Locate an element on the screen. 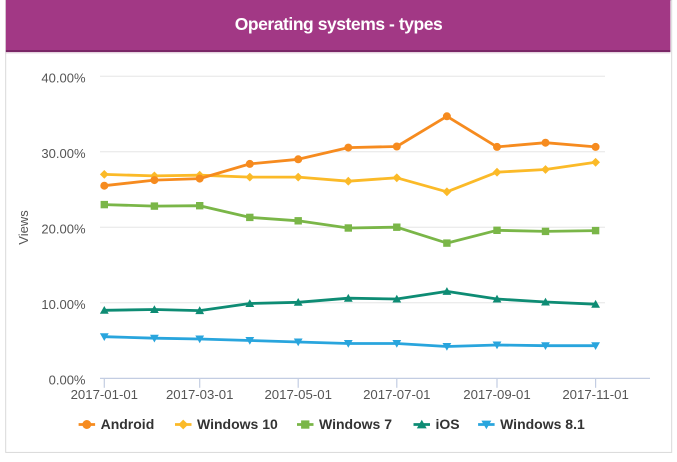  svg-text: 2017-11-01 is located at coordinates (595, 394).